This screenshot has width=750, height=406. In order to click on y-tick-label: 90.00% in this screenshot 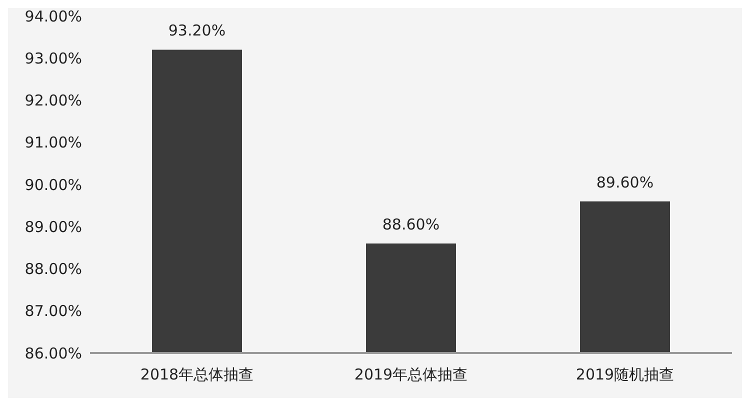, I will do `click(53, 185)`.